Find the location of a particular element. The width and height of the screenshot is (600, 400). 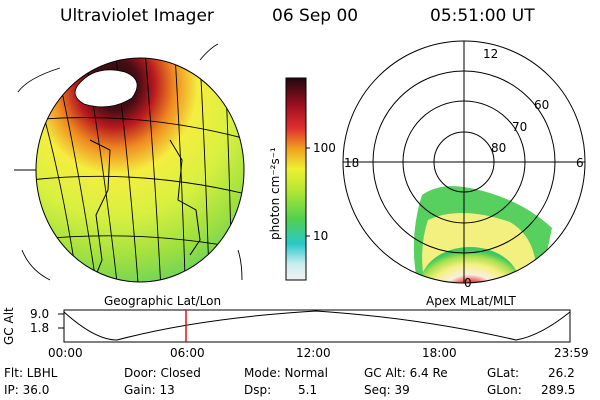

altitude-plot is located at coordinates (314, 326).